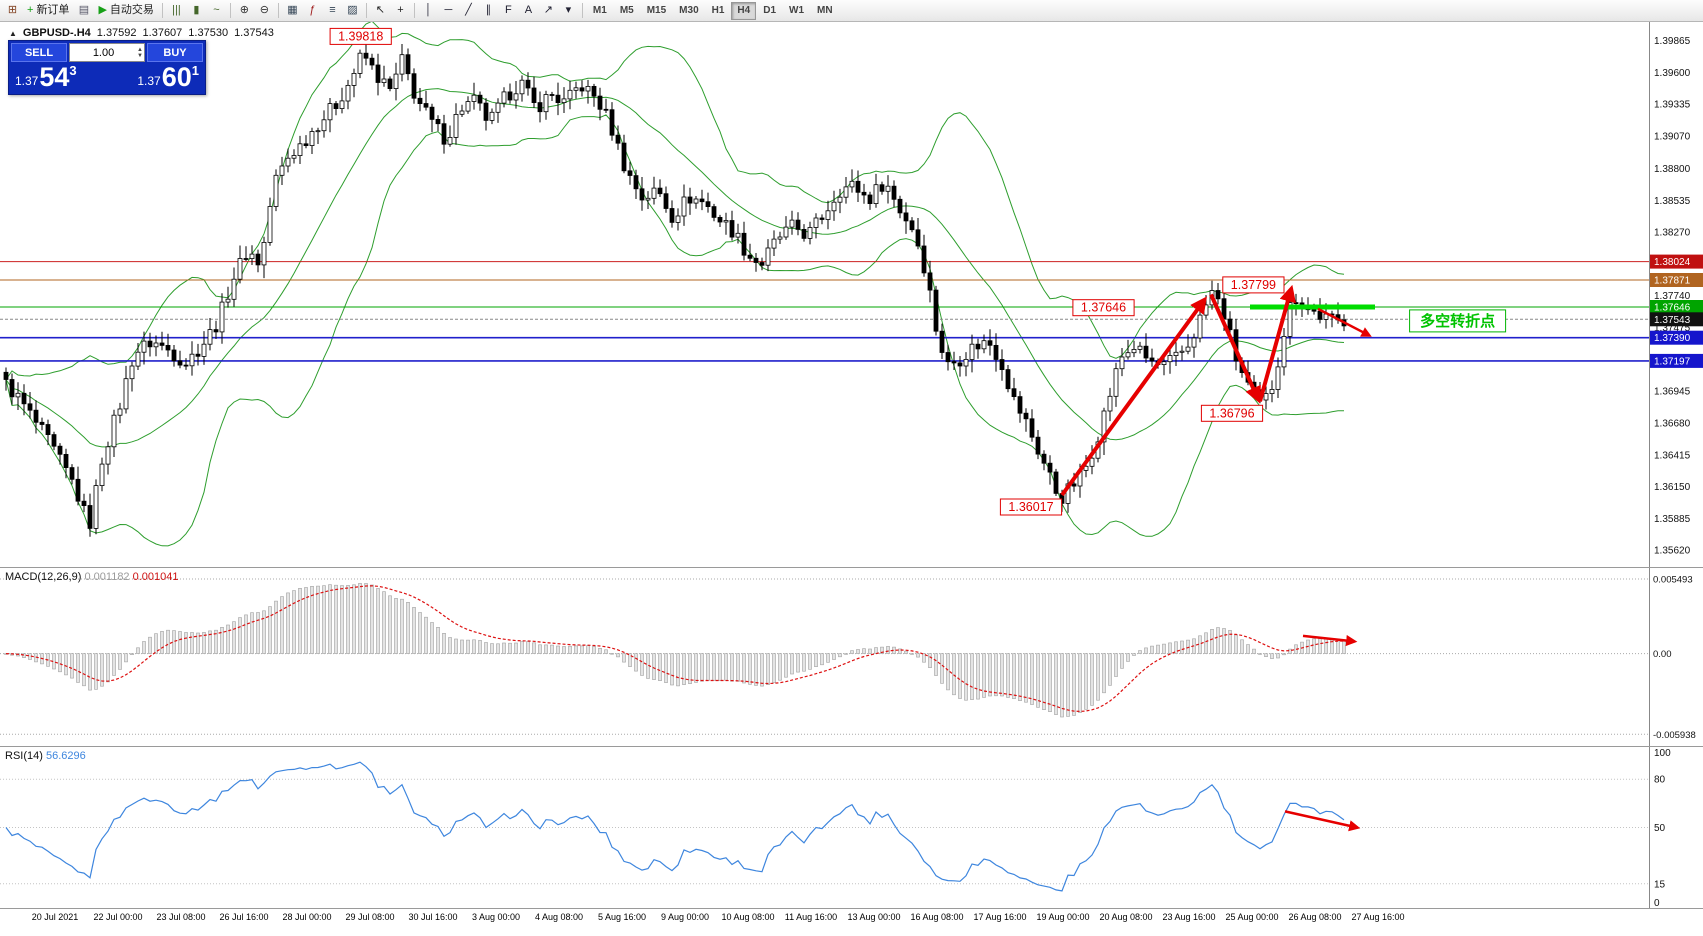 The height and width of the screenshot is (936, 1703). Describe the element at coordinates (488, 10) in the screenshot. I see `channel-button: ∥` at that location.